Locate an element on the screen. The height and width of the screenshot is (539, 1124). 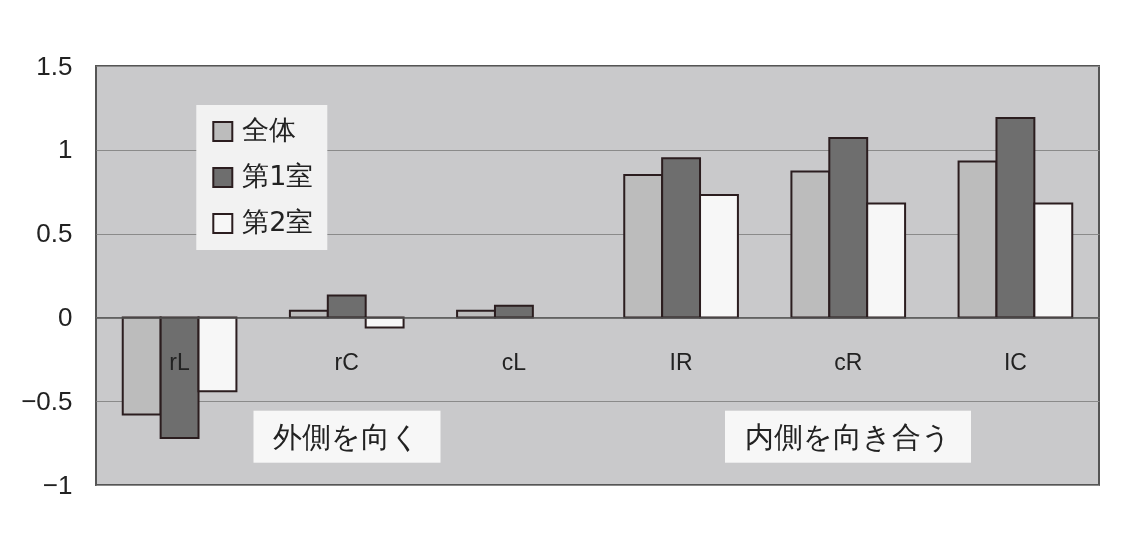
y-tick-label: 0 is located at coordinates (65, 316).